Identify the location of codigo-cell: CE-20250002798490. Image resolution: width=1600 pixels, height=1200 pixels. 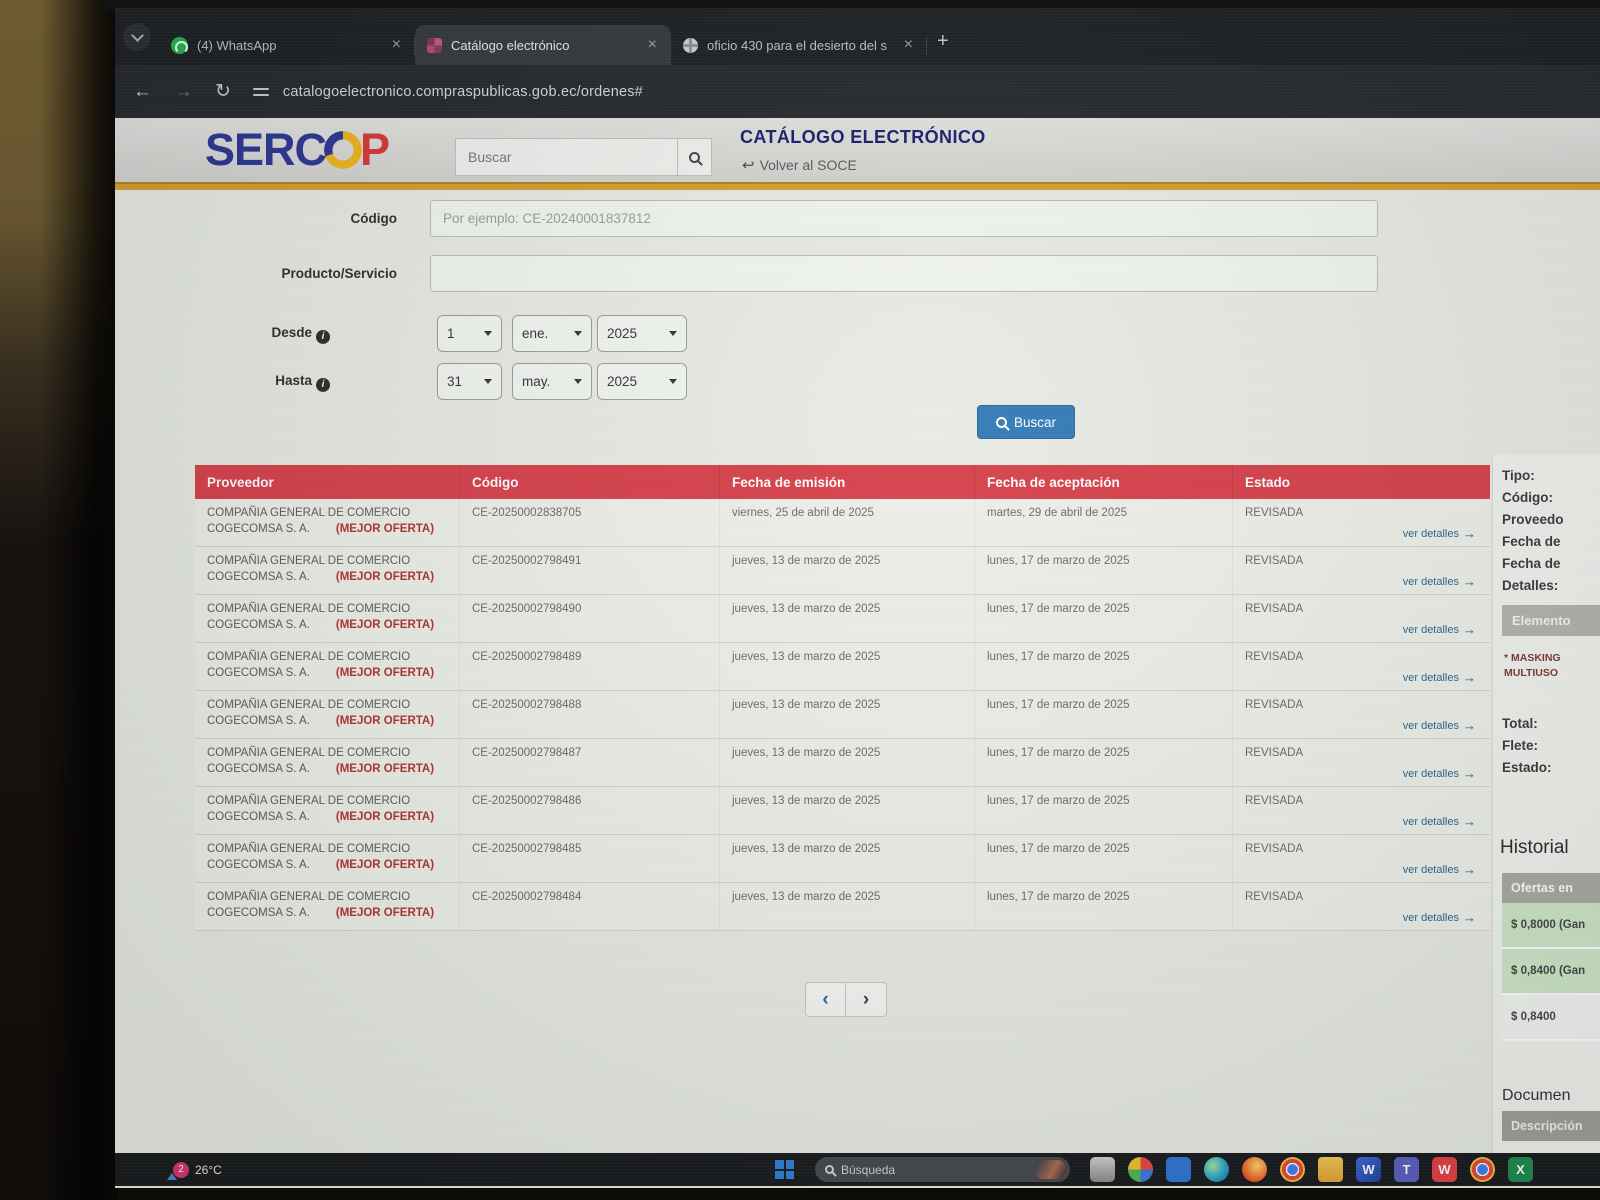
(590, 618).